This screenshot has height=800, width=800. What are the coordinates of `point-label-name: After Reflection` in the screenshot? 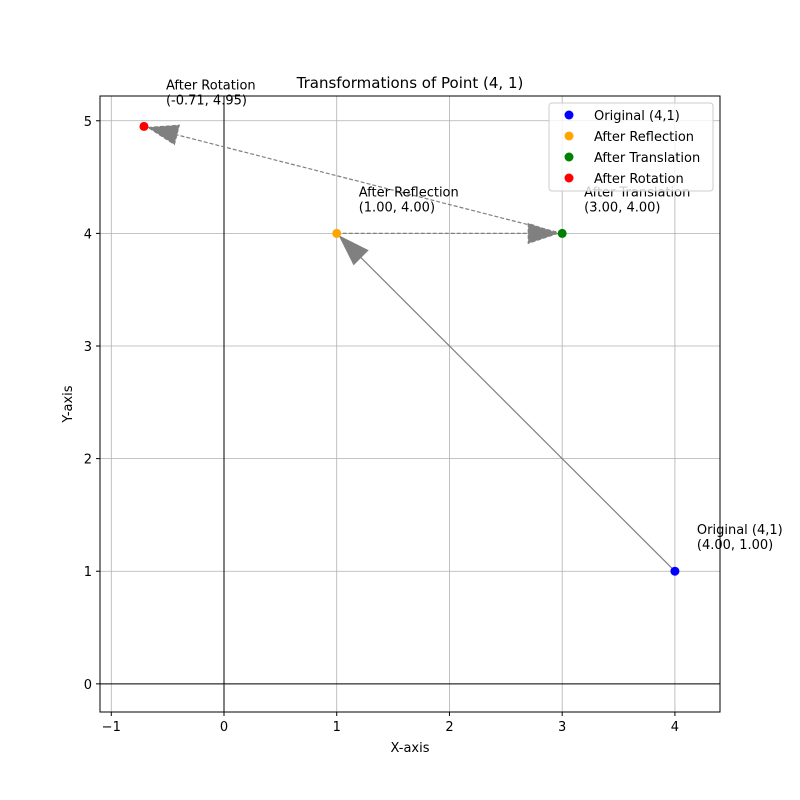 It's located at (409, 192).